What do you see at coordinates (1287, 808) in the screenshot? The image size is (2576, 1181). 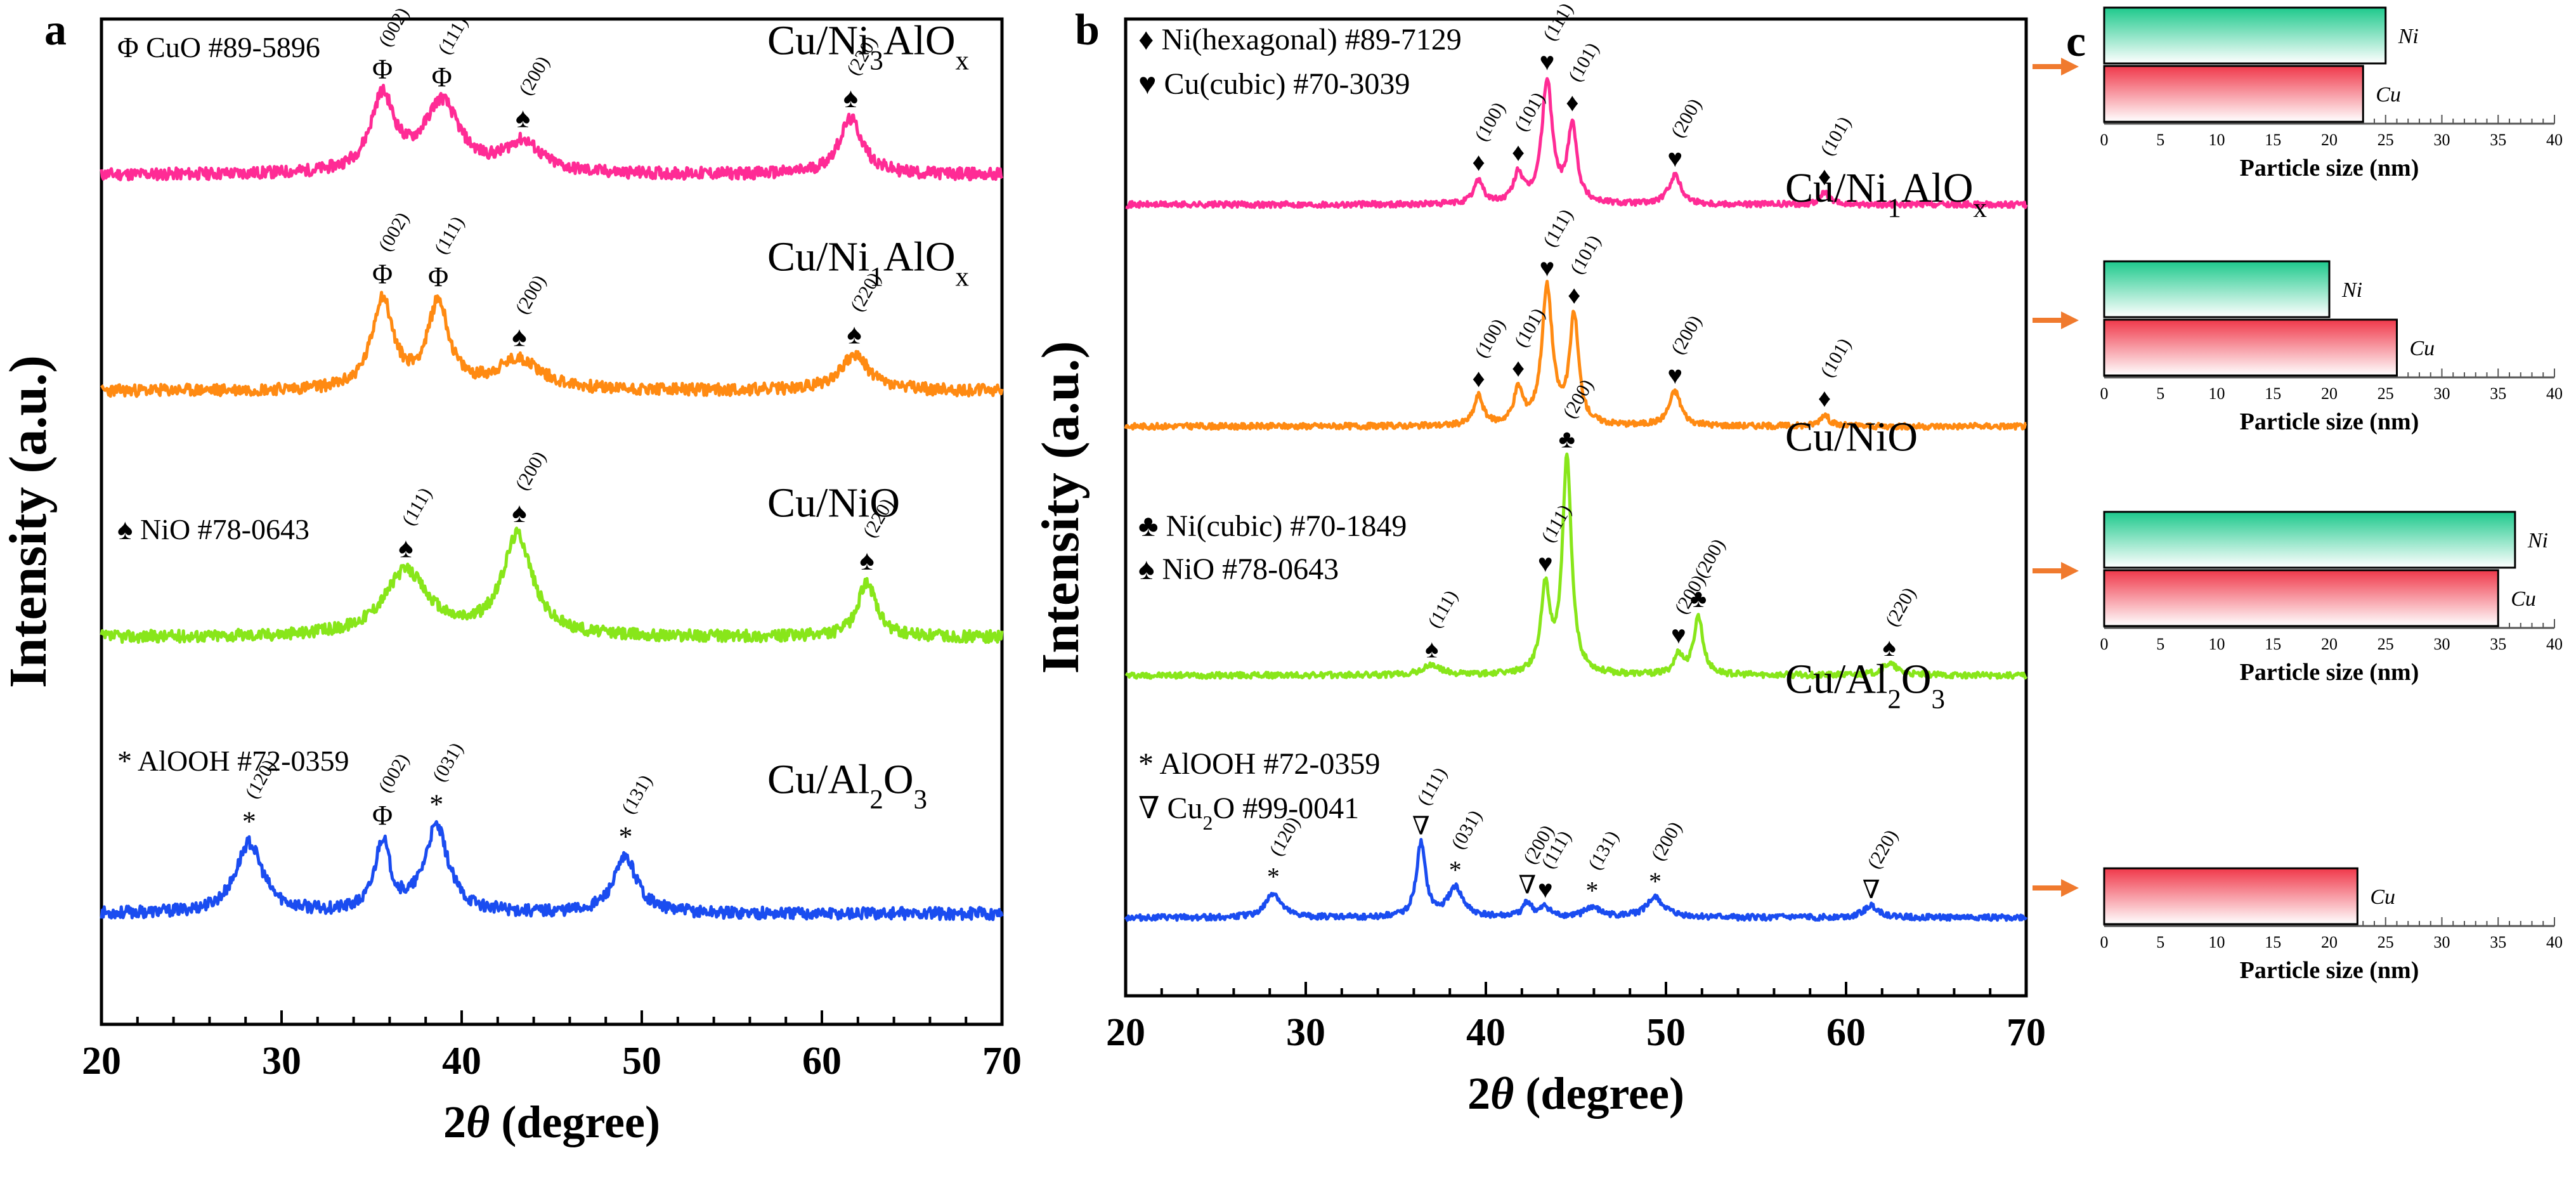 I see `legend-entry-tail: O #99-0041` at bounding box center [1287, 808].